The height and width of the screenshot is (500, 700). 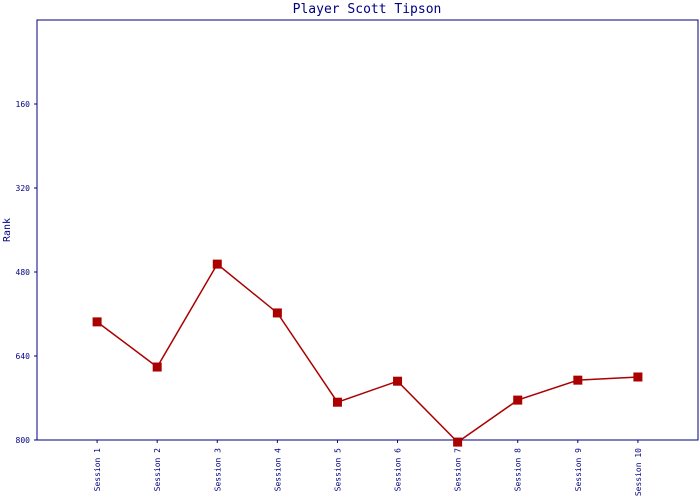 I want to click on chart-title: Player Scott Tipson, so click(x=367, y=9).